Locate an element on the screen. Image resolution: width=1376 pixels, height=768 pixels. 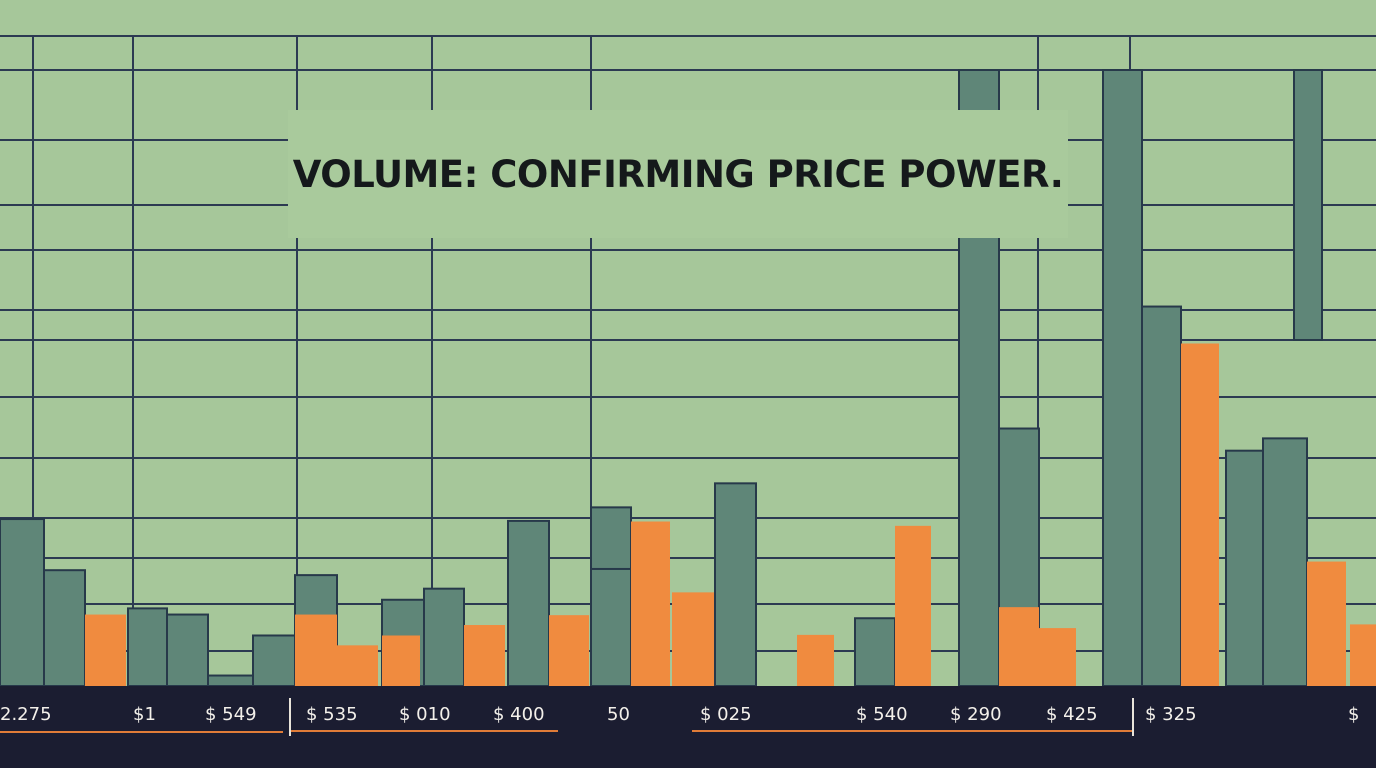
tick-label: $ 535 is located at coordinates (332, 714).